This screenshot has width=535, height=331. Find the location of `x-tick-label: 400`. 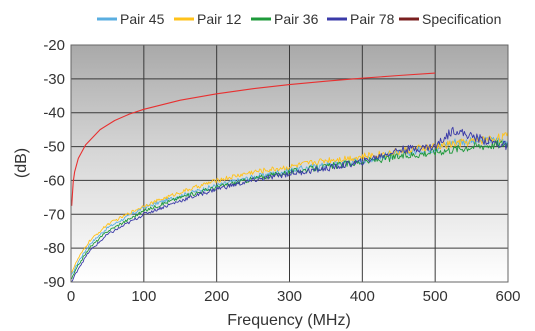

x-tick-label: 400 is located at coordinates (362, 296).